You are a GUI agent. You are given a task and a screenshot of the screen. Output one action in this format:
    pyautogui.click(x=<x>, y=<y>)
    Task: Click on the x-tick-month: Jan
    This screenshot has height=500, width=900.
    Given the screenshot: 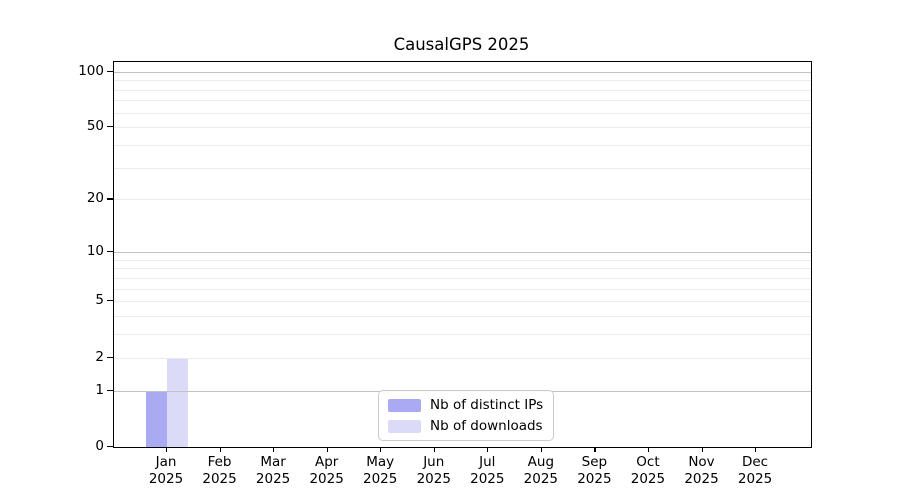 What is the action you would take?
    pyautogui.click(x=166, y=462)
    